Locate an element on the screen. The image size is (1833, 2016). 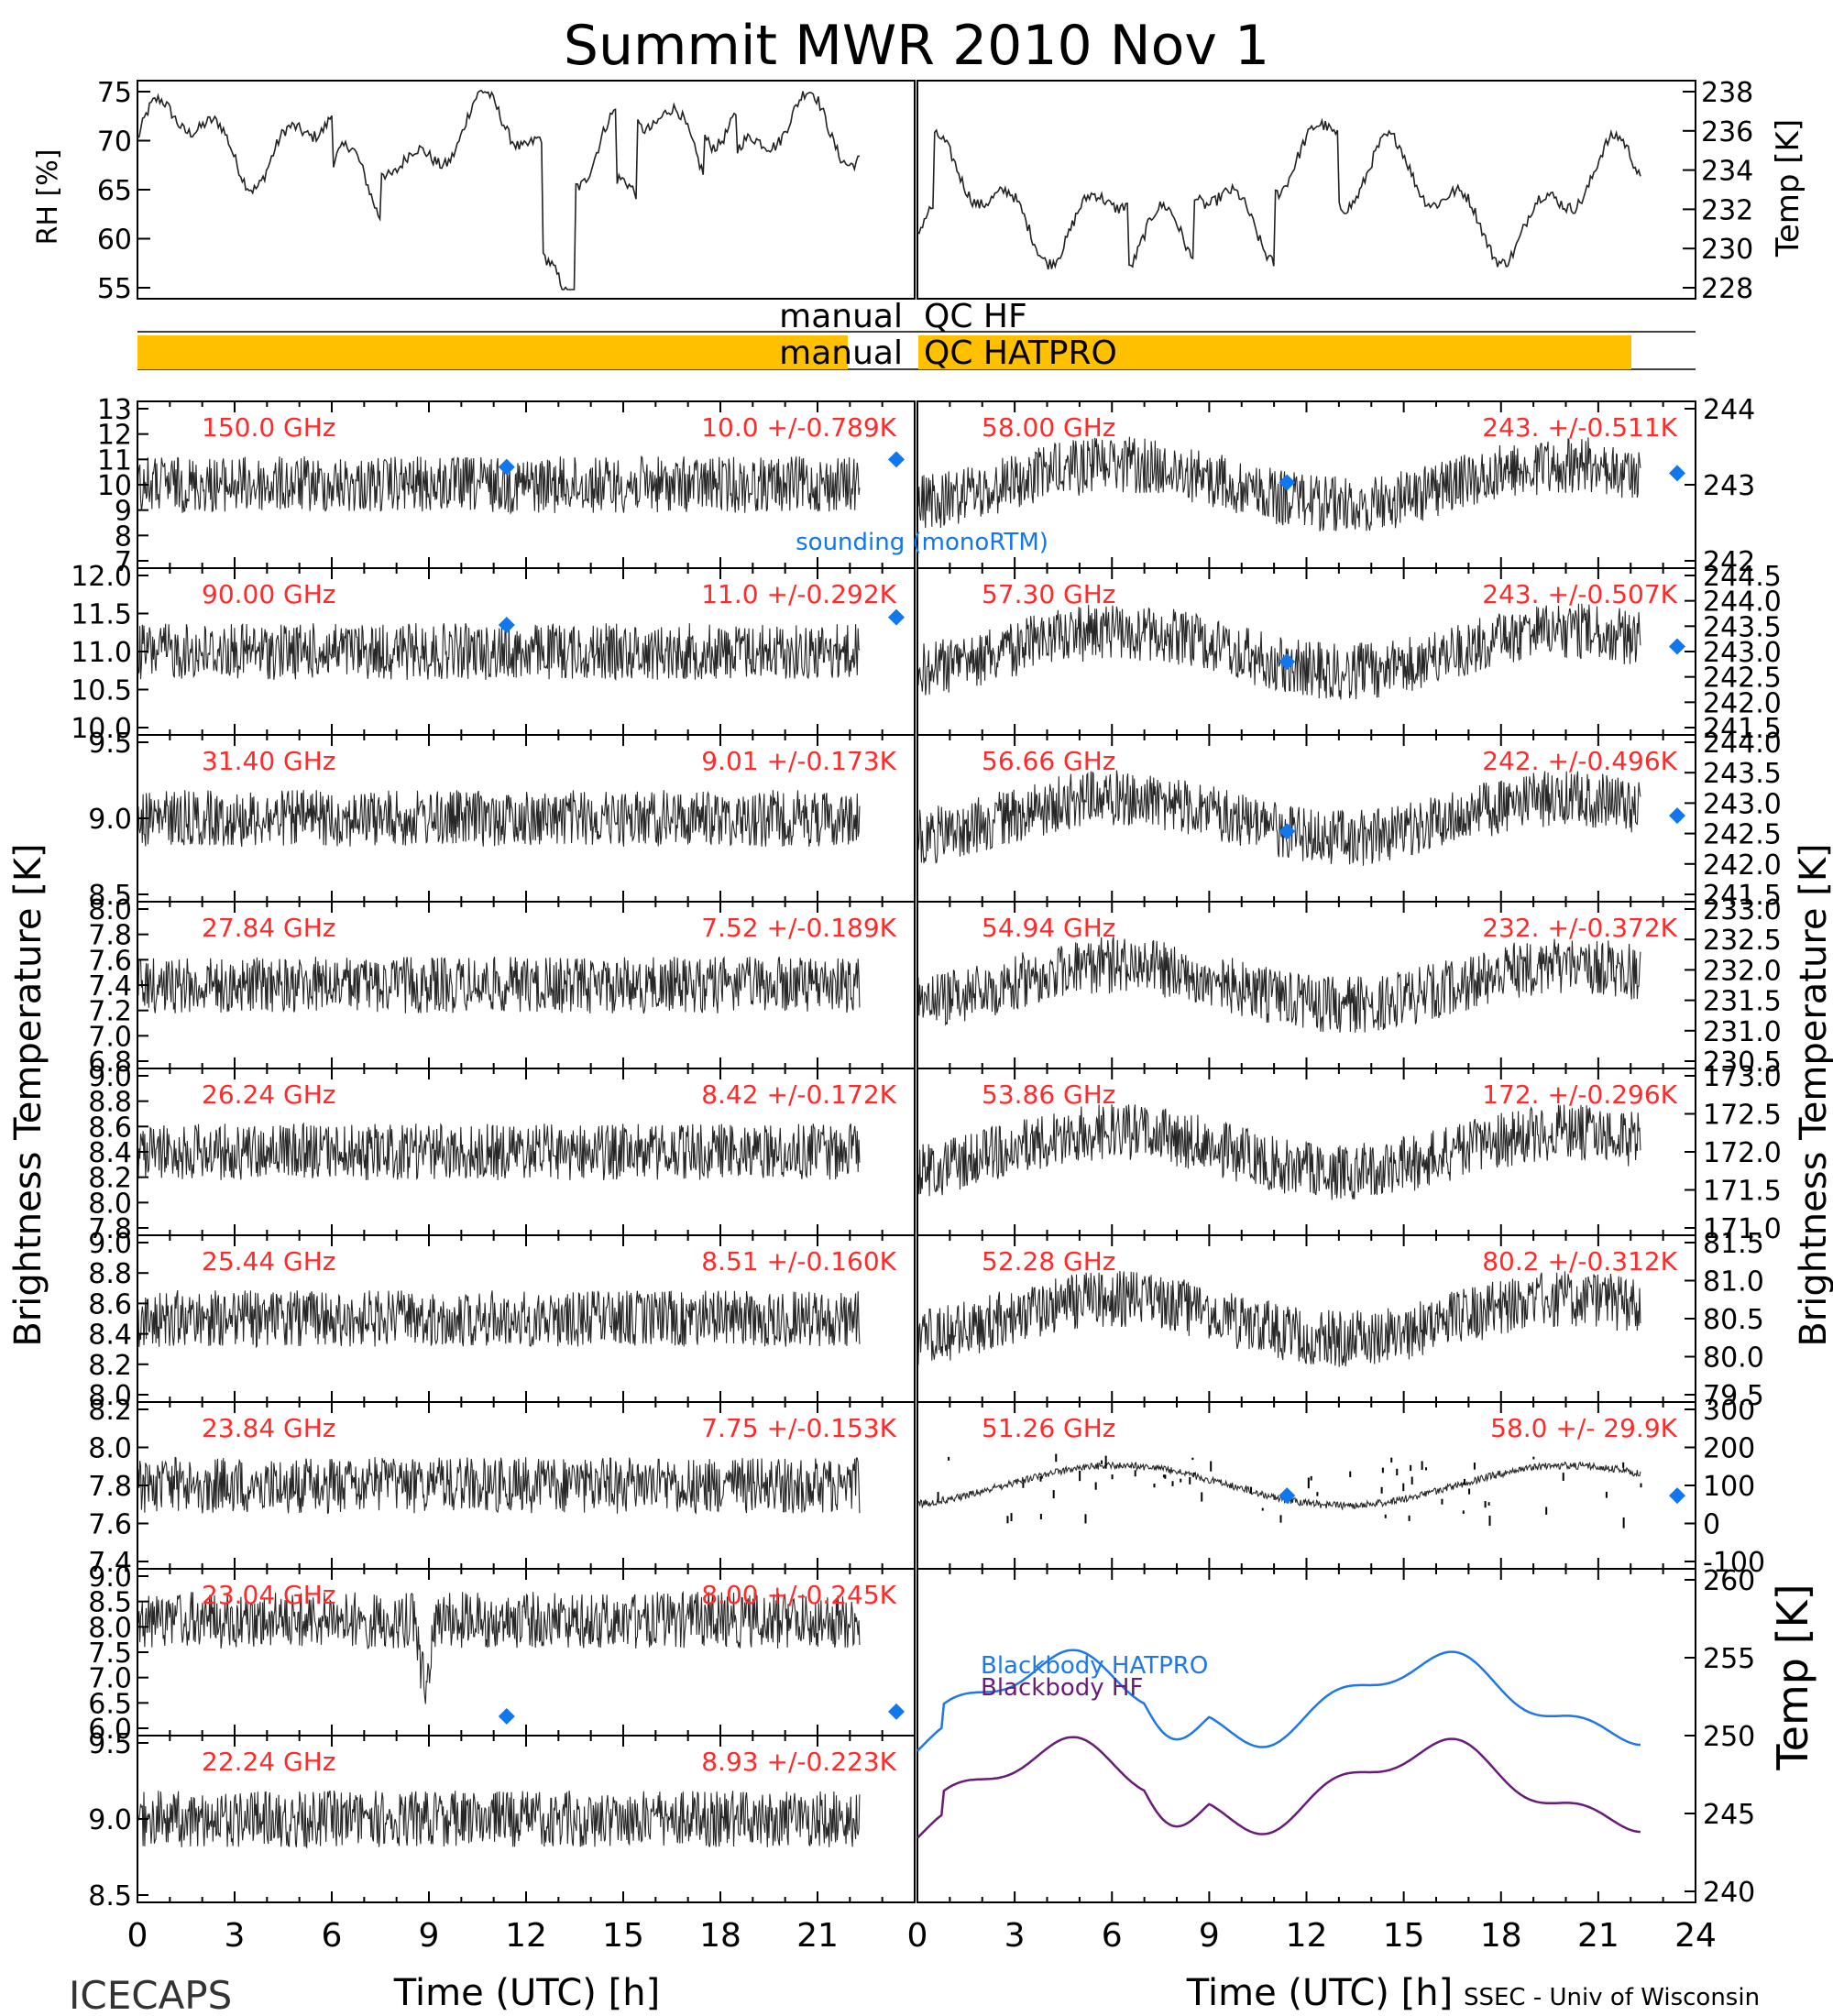
channel-frequency-label: 23.84 GHz is located at coordinates (269, 1428).